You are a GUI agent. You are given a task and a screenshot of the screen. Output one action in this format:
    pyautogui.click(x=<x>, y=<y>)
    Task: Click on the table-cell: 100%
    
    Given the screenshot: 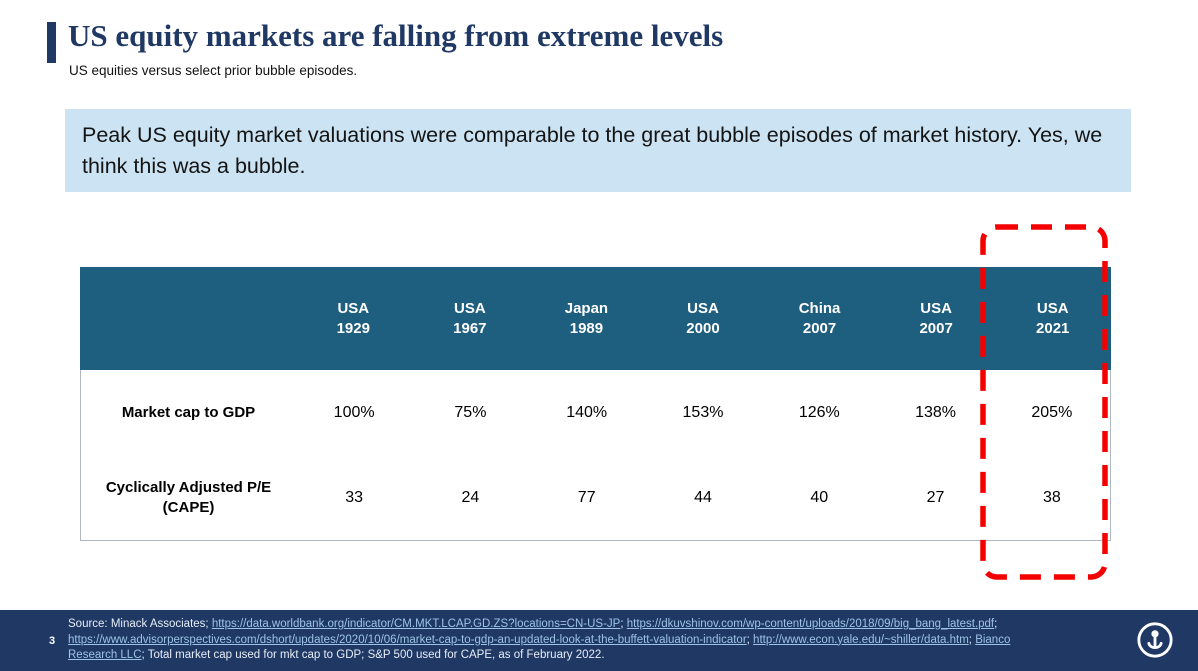 What is the action you would take?
    pyautogui.click(x=354, y=412)
    